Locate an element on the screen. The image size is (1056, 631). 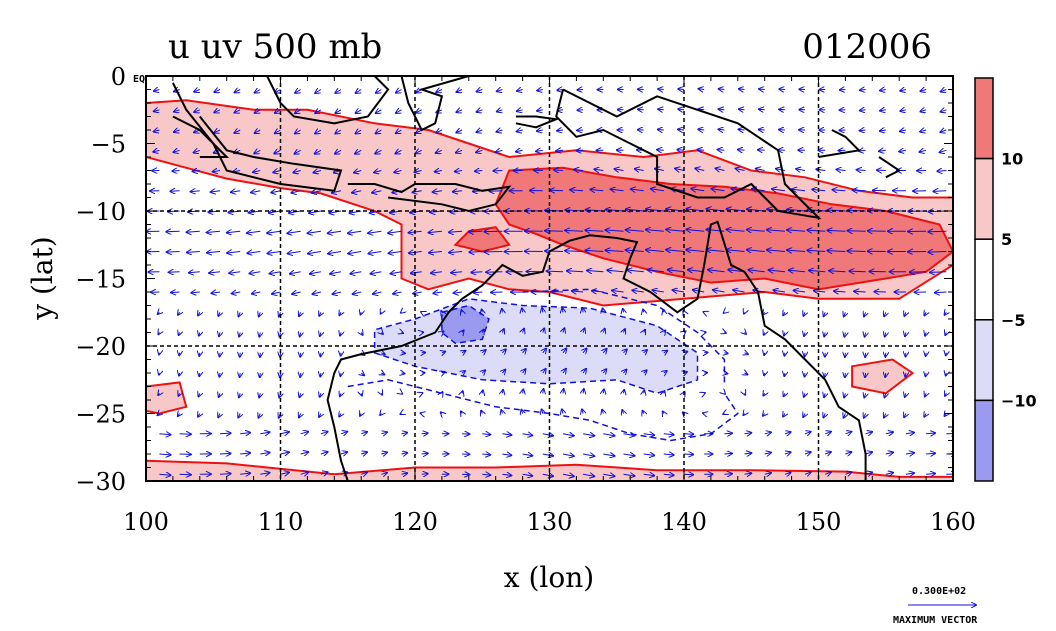
colorbar is located at coordinates (984, 279).